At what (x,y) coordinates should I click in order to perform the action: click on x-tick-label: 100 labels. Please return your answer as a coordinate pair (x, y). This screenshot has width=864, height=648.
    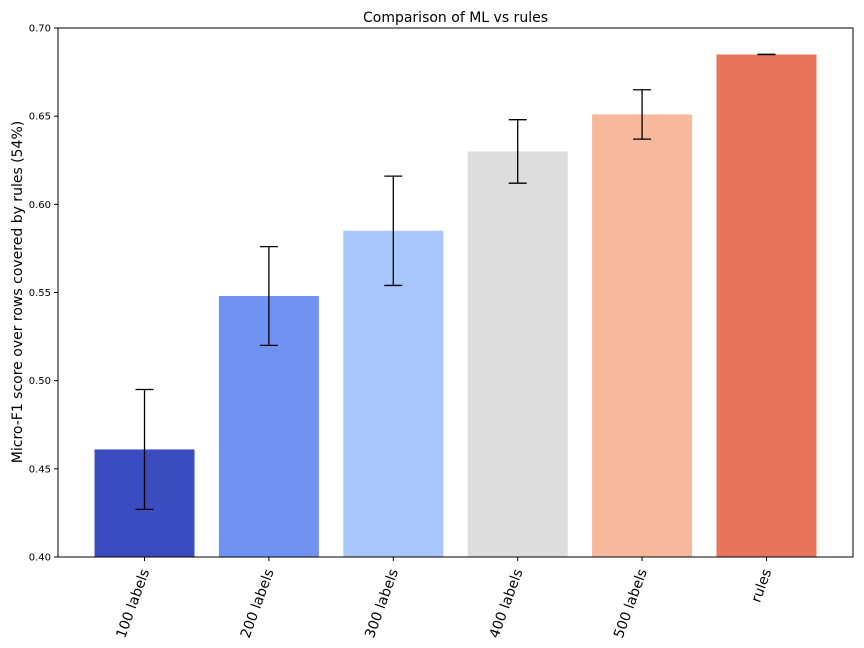
    Looking at the image, I should click on (133, 603).